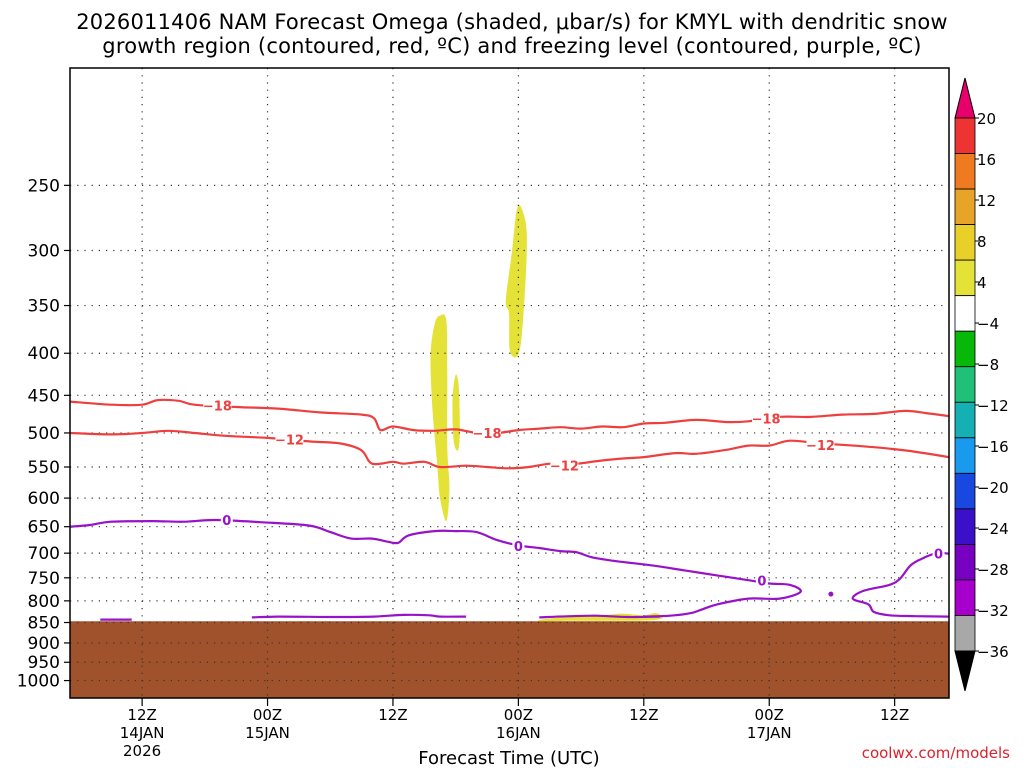 The width and height of the screenshot is (1024, 768). What do you see at coordinates (44, 663) in the screenshot?
I see `y-tick-label: 950` at bounding box center [44, 663].